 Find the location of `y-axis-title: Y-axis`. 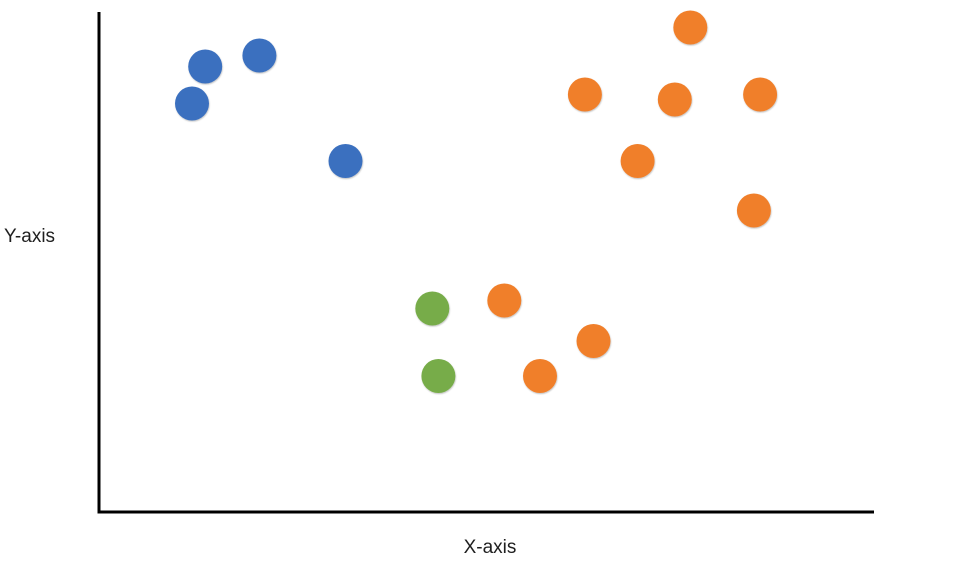

y-axis-title: Y-axis is located at coordinates (29, 236).